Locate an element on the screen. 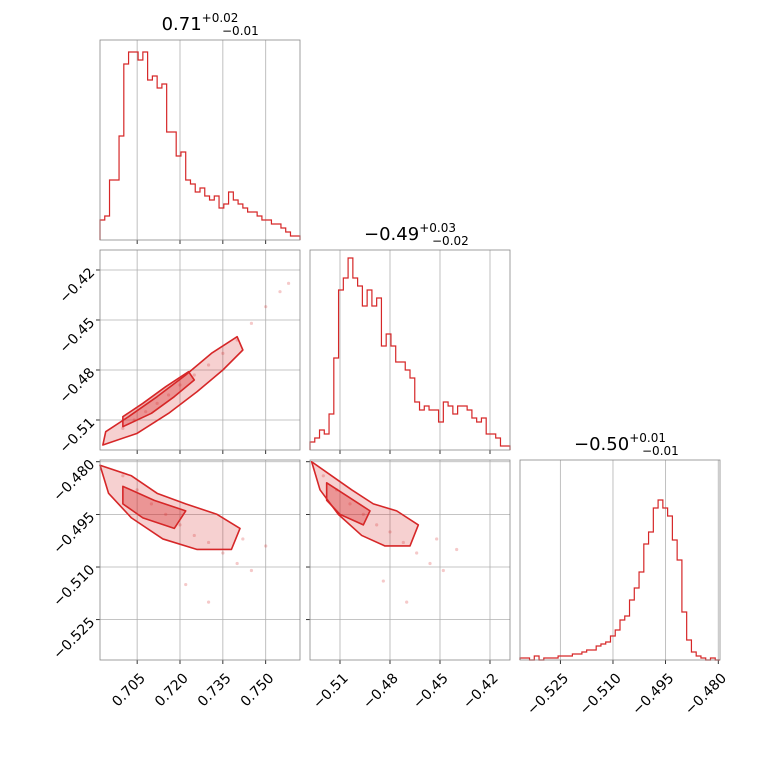  parameter-title-3: −0.50+0.01 is located at coordinates (620, 443).